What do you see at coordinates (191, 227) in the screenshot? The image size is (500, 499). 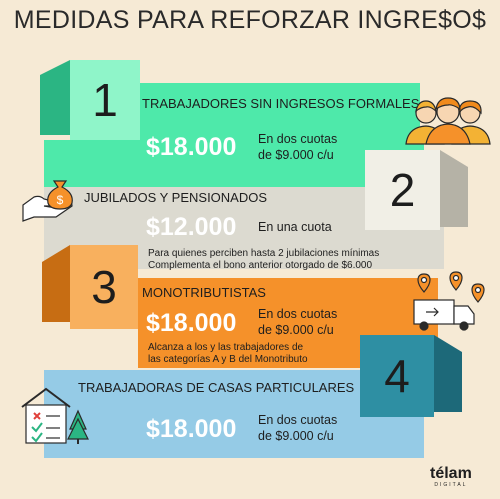 I see `amount-2: $12.000` at bounding box center [191, 227].